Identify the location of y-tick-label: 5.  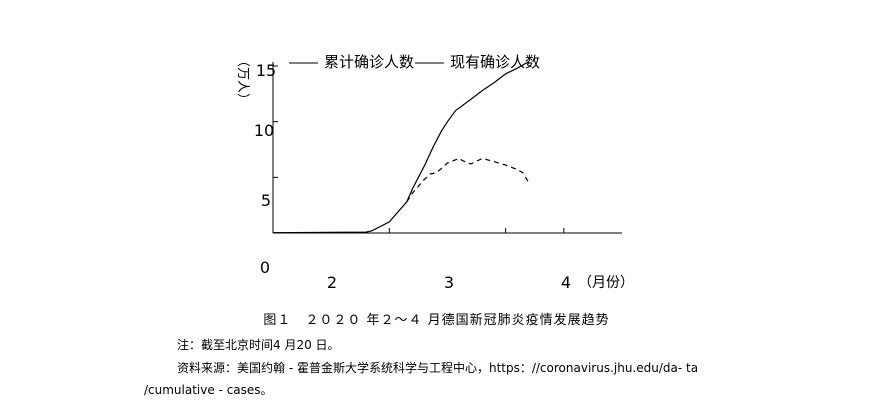
(266, 200).